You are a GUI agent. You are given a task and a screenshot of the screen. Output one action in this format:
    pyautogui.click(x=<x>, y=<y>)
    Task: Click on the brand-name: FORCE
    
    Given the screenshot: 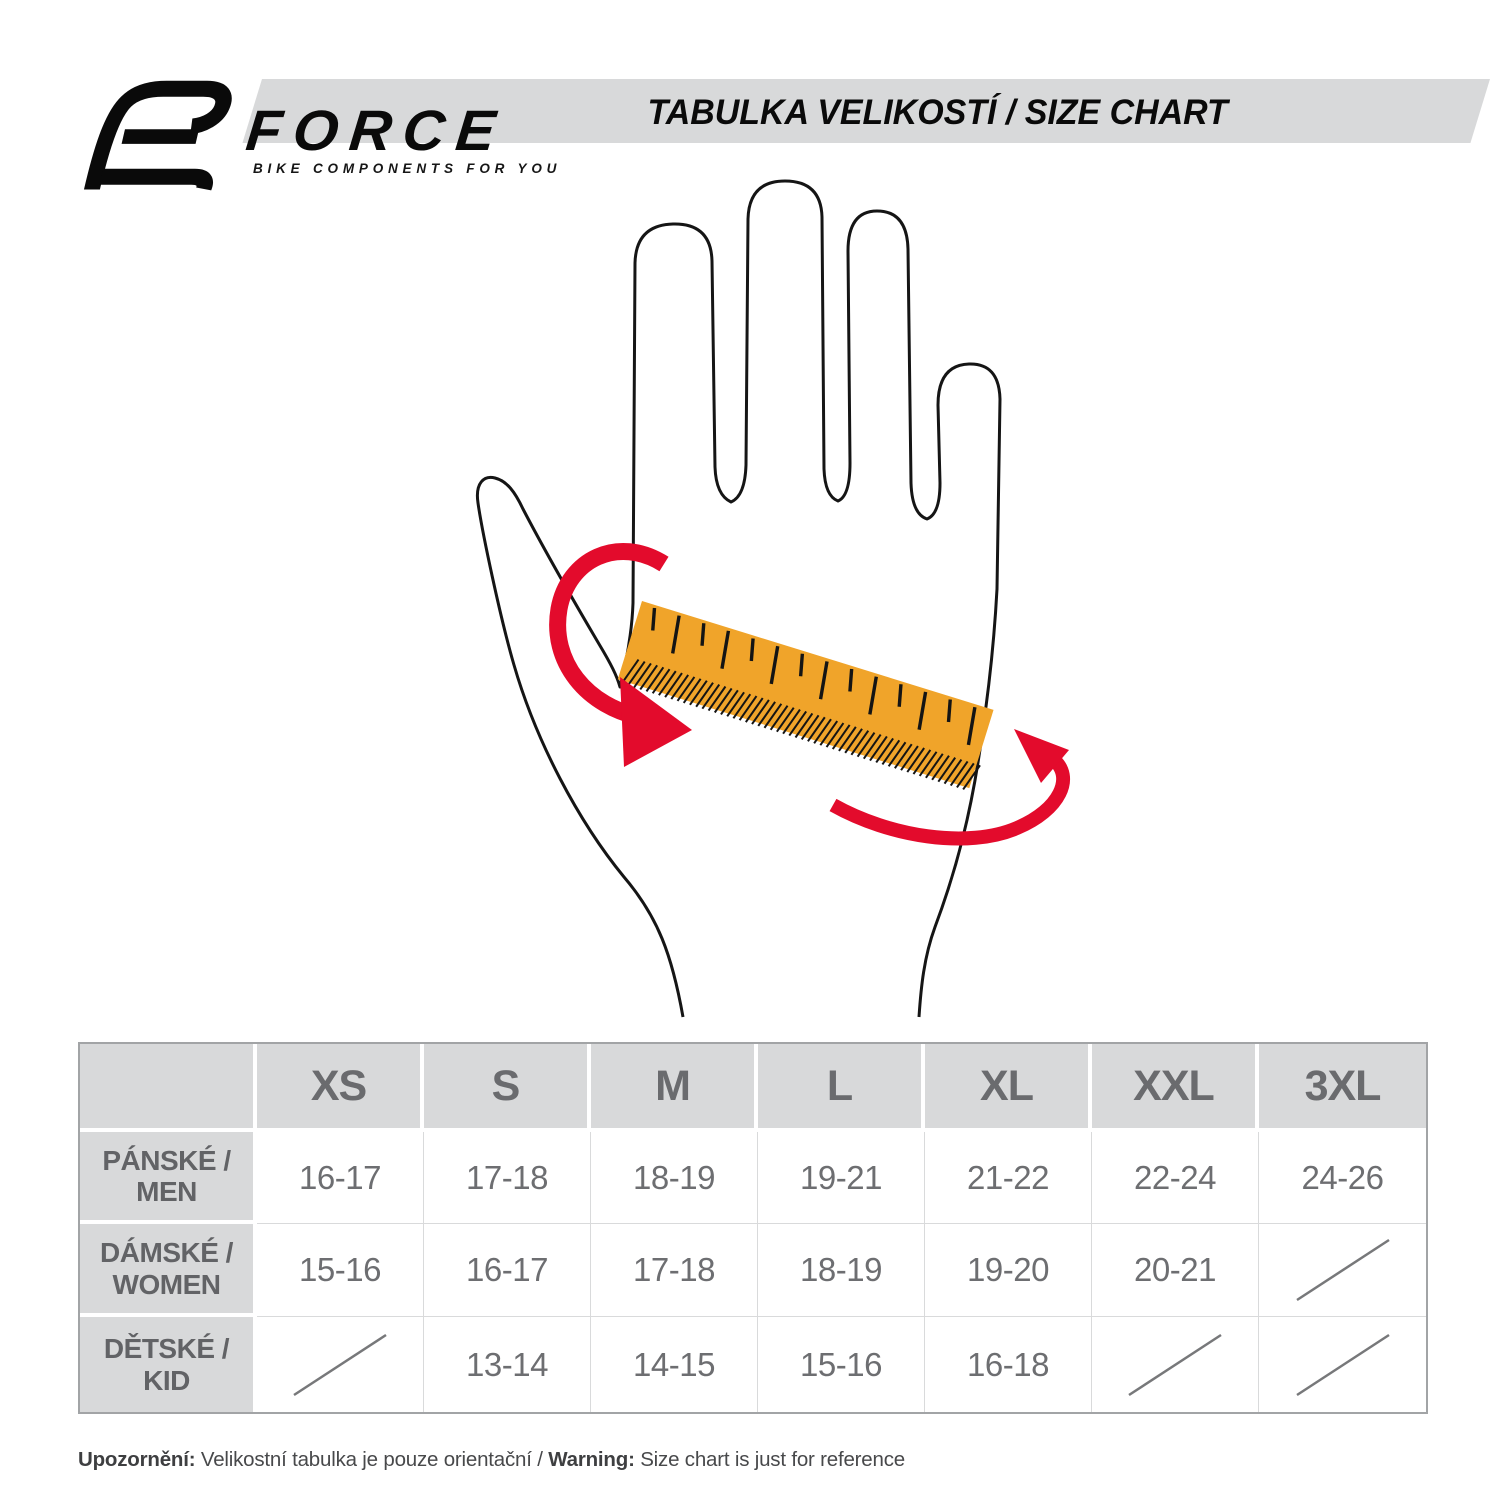 What is the action you would take?
    pyautogui.click(x=376, y=131)
    